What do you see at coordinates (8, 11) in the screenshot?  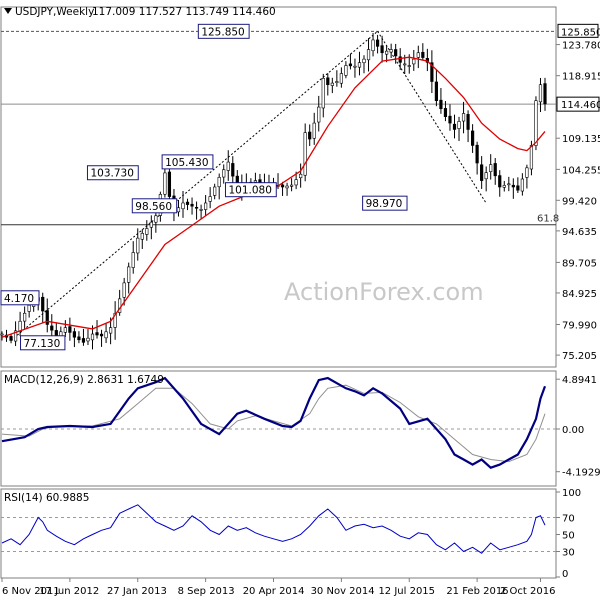 I see `dropdown-triangle-icon` at bounding box center [8, 11].